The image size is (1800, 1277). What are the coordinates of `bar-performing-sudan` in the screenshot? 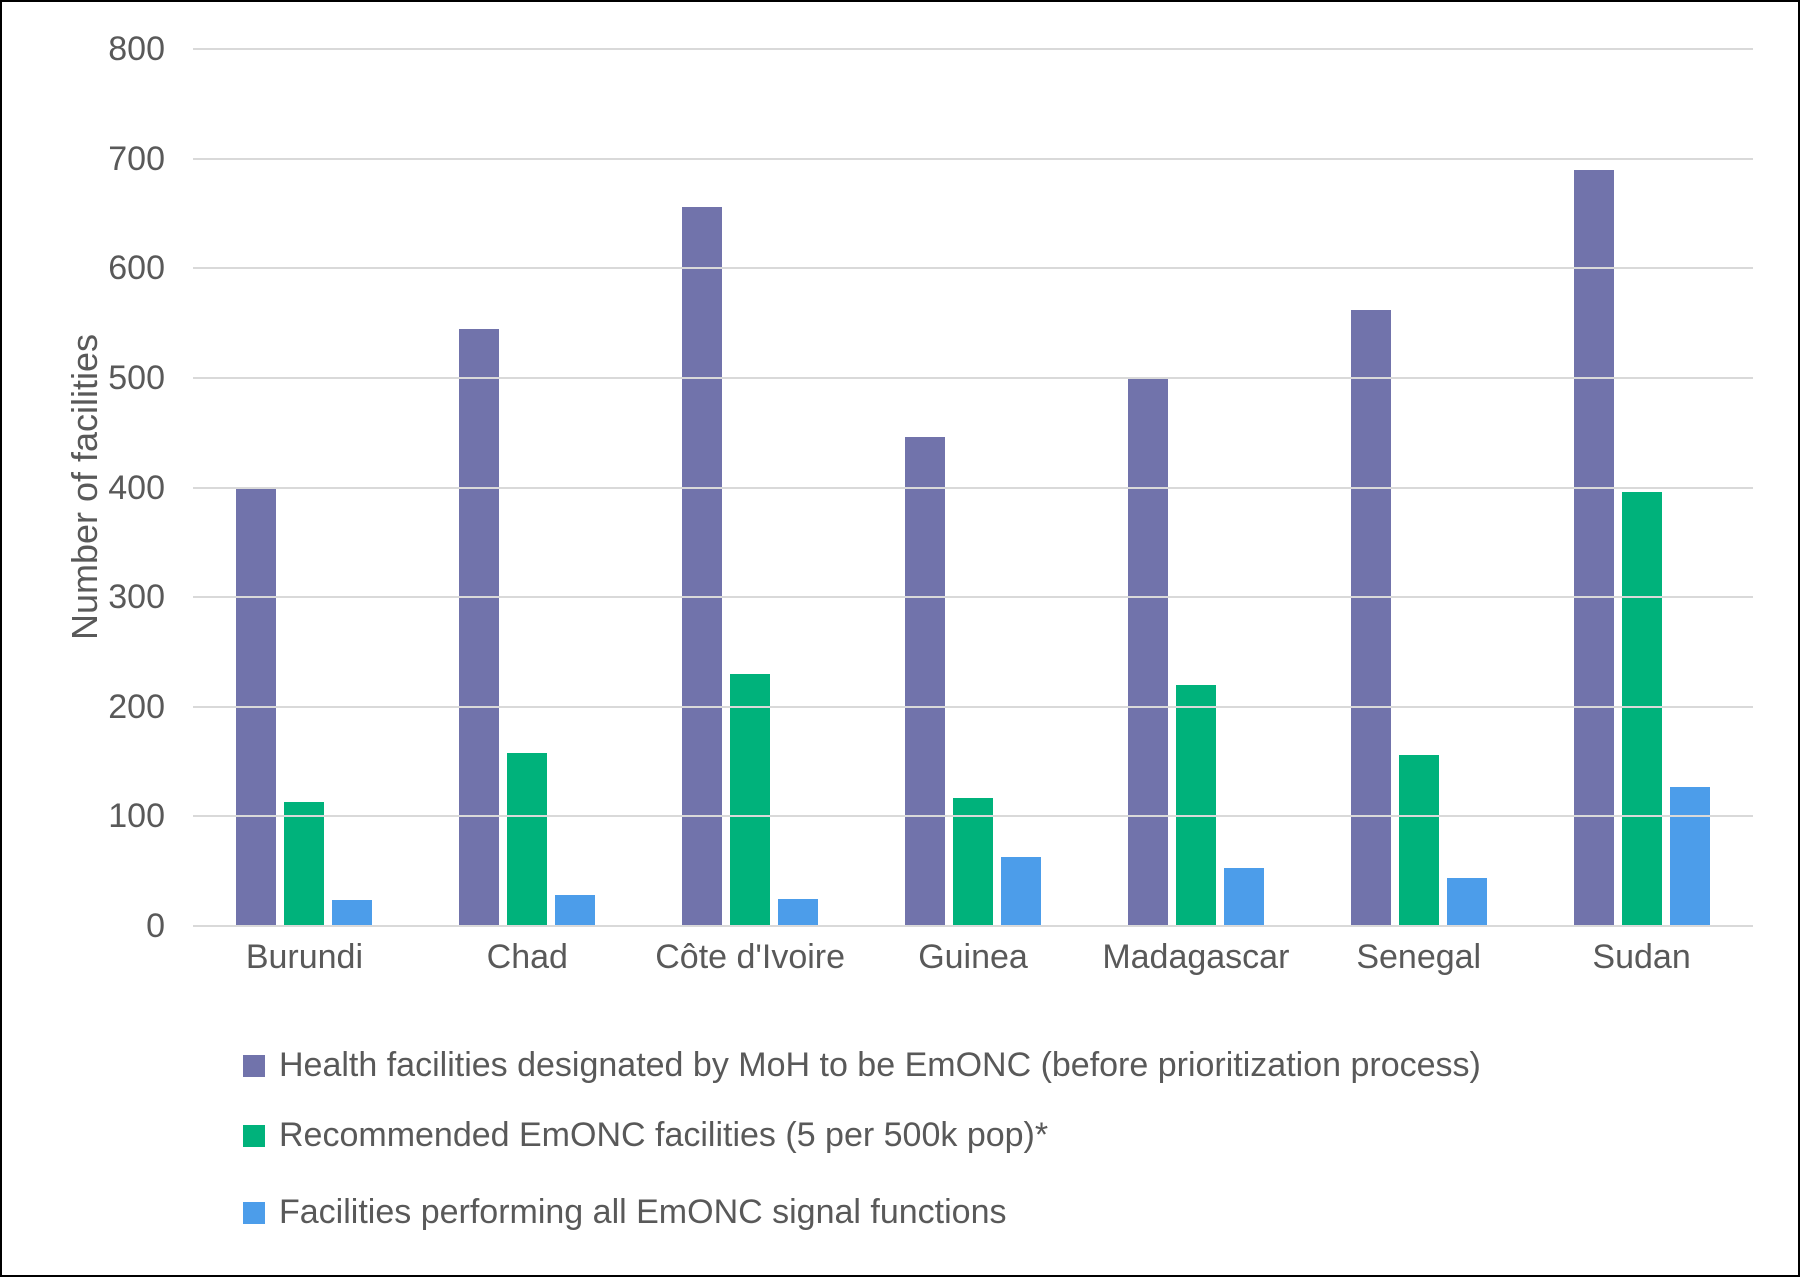 It's located at (1689, 856).